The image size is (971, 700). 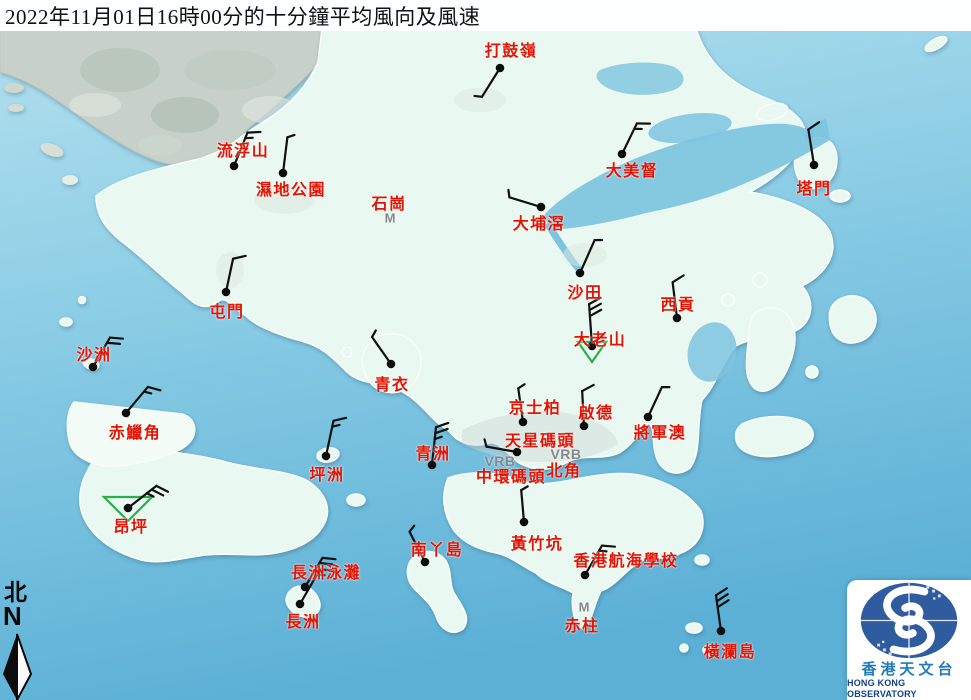 I want to click on station-label: 南丫島, so click(x=437, y=550).